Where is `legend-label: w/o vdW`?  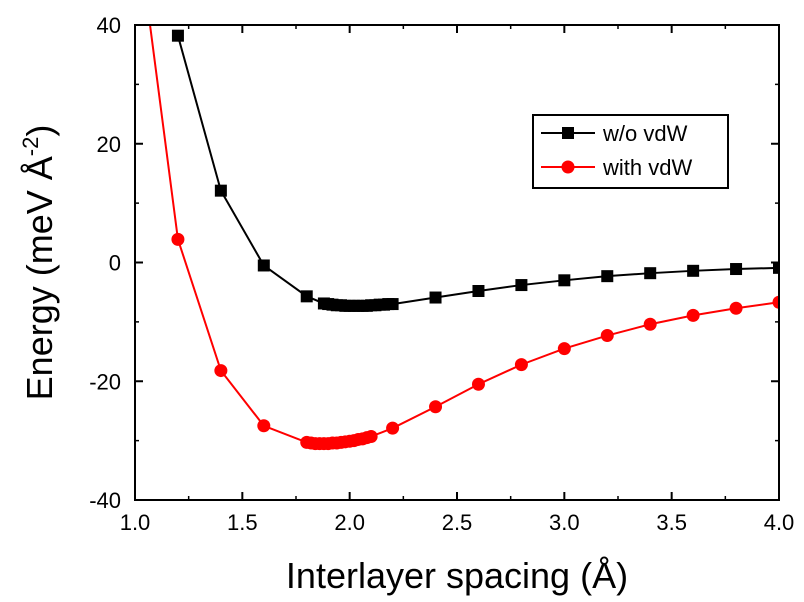
legend-label: w/o vdW is located at coordinates (645, 133).